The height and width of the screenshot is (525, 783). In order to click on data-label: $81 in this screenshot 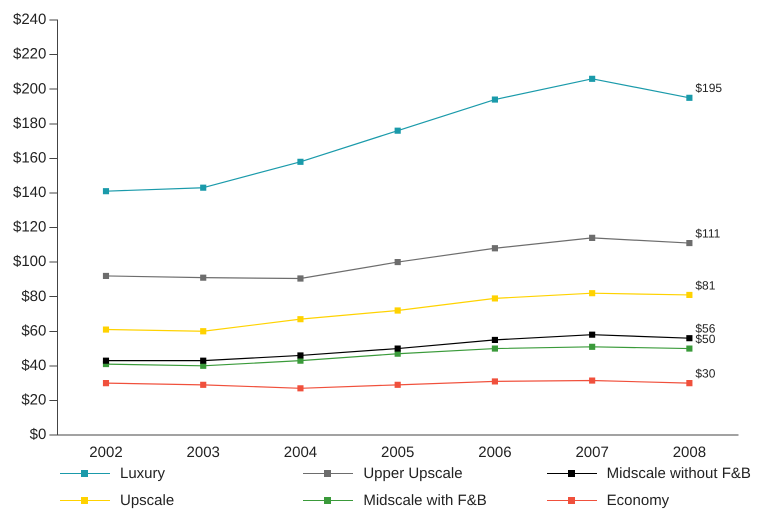, I will do `click(705, 285)`.